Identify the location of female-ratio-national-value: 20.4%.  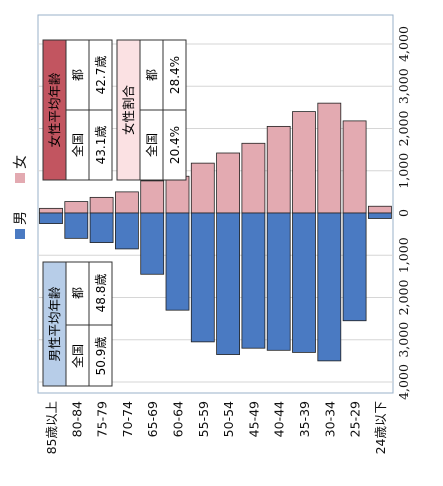
(175, 145).